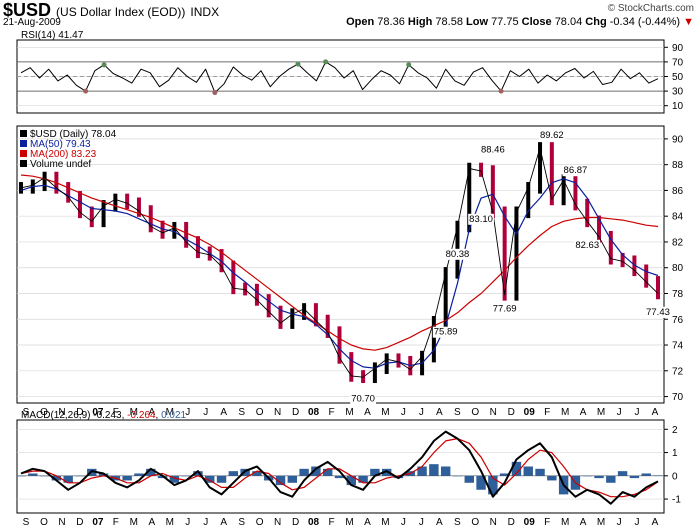  Describe the element at coordinates (678, 268) in the screenshot. I see `price-tick-label: 80` at that location.